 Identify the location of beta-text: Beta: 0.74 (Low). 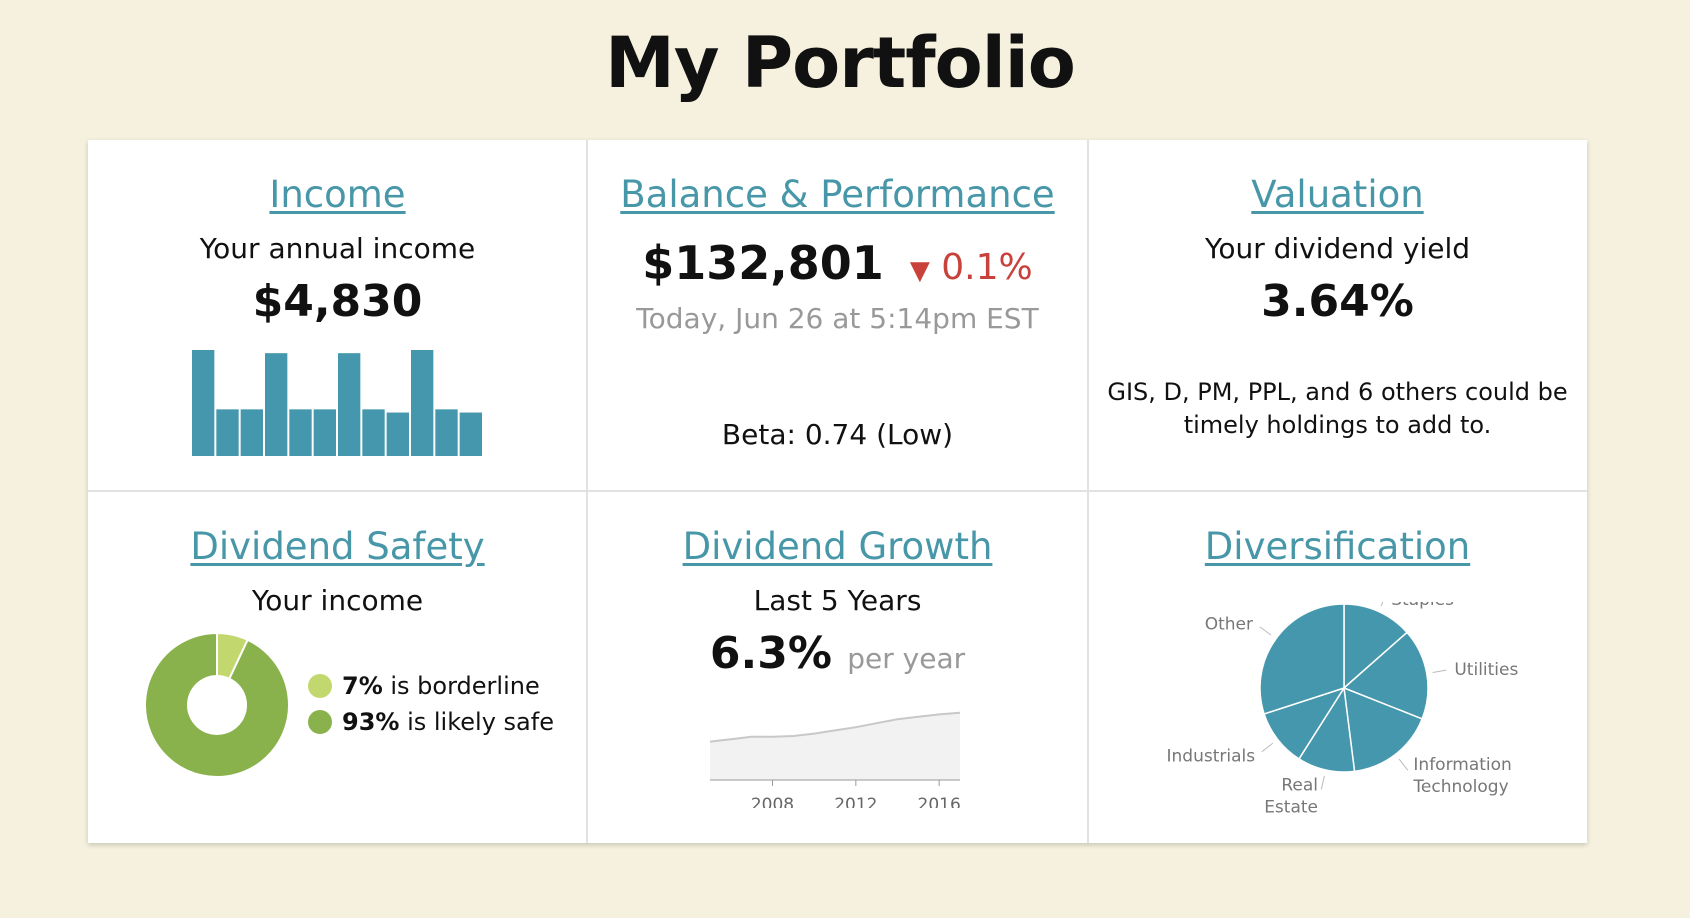
(837, 434).